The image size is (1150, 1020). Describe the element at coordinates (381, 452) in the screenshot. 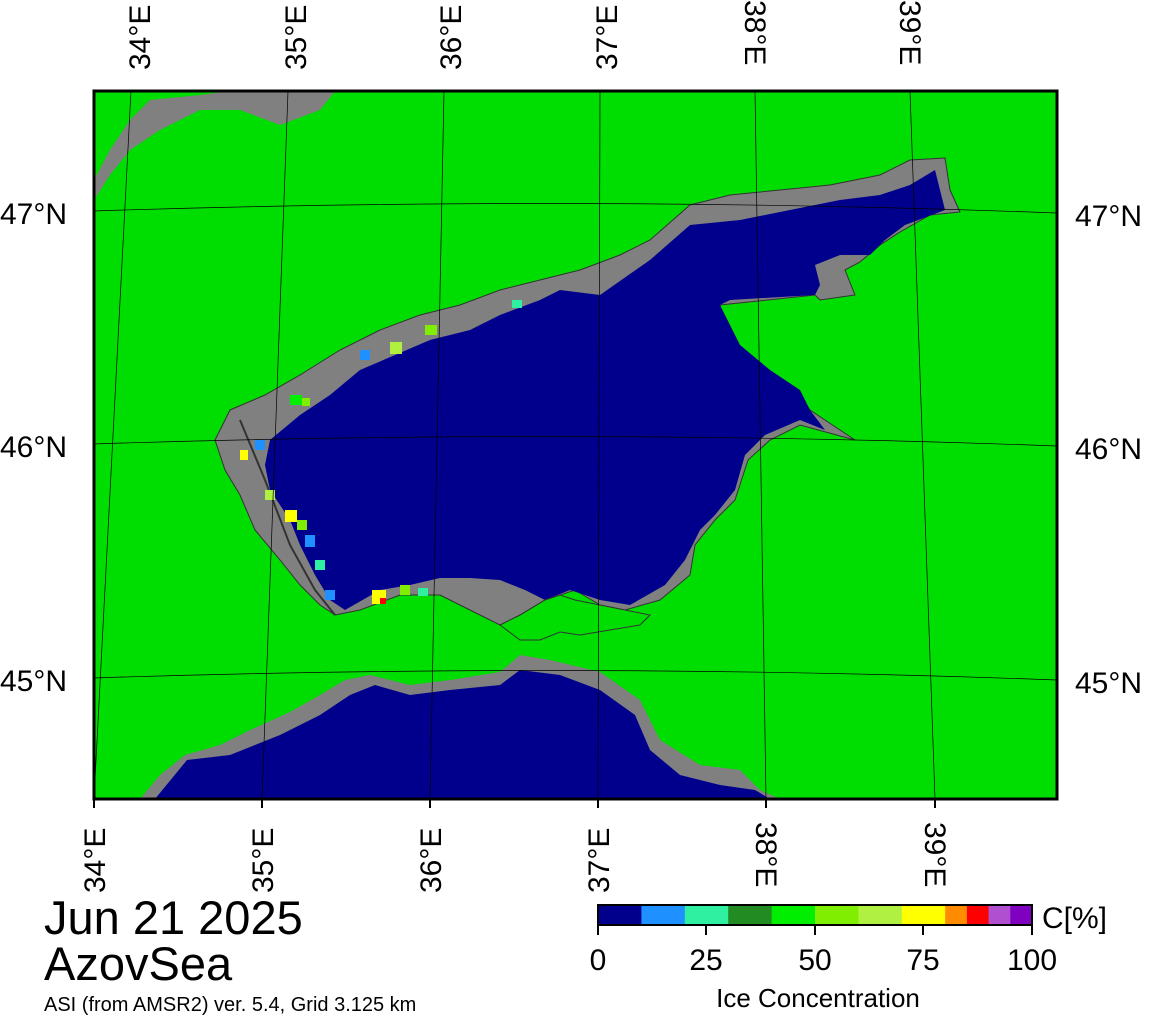

I see `ice-pixels` at that location.